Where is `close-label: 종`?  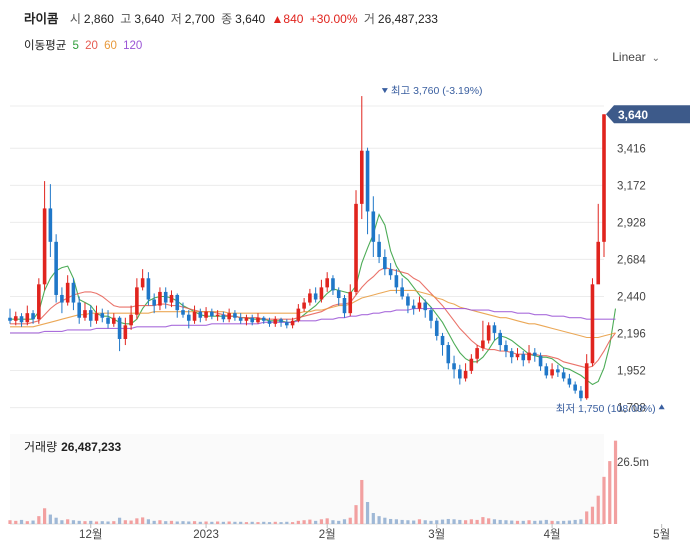 close-label: 종 is located at coordinates (227, 19).